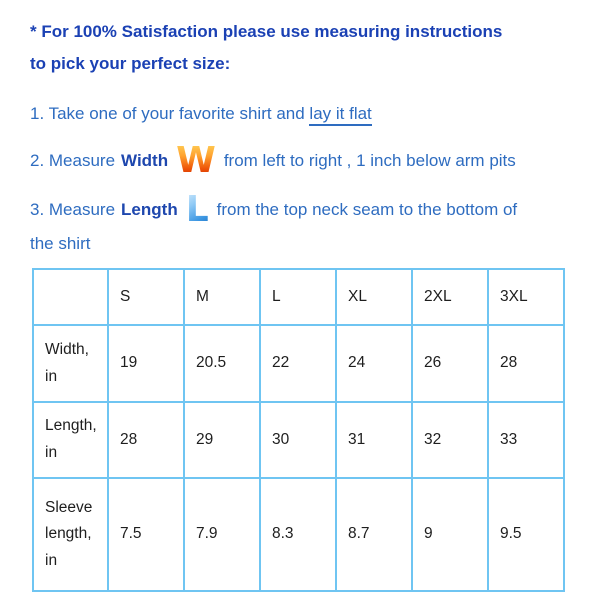  Describe the element at coordinates (130, 63) in the screenshot. I see `heading-line-2: to pick your perfect size:` at that location.